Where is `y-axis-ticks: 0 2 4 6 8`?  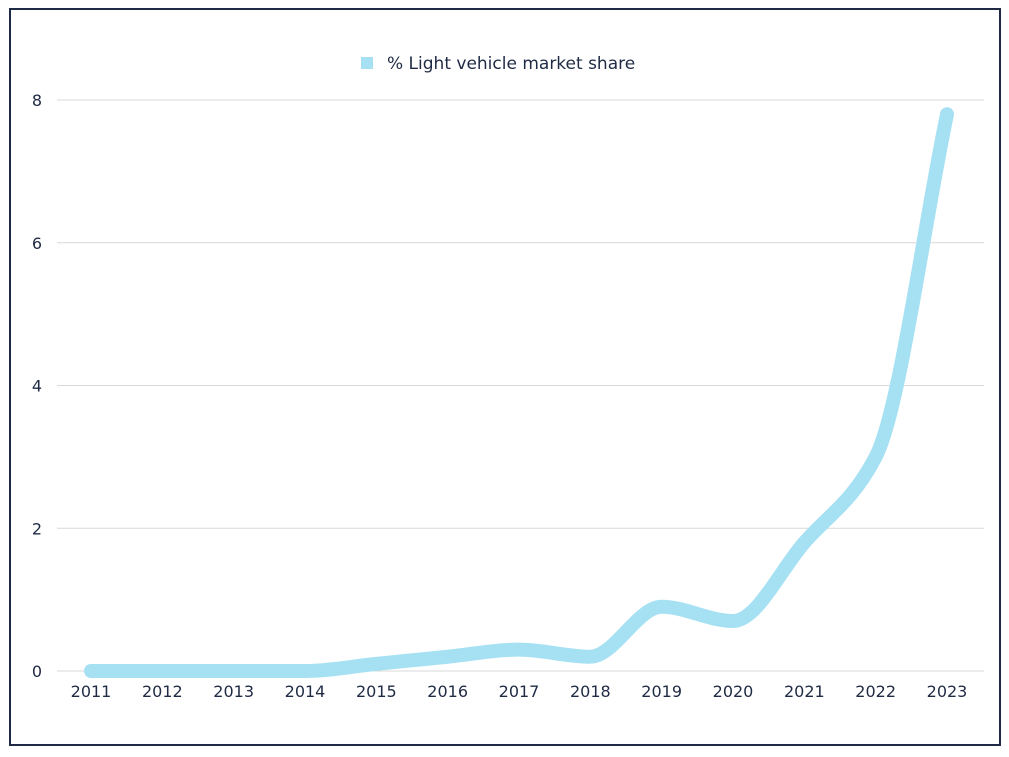 y-axis-ticks: 0 2 4 6 8 is located at coordinates (37, 386).